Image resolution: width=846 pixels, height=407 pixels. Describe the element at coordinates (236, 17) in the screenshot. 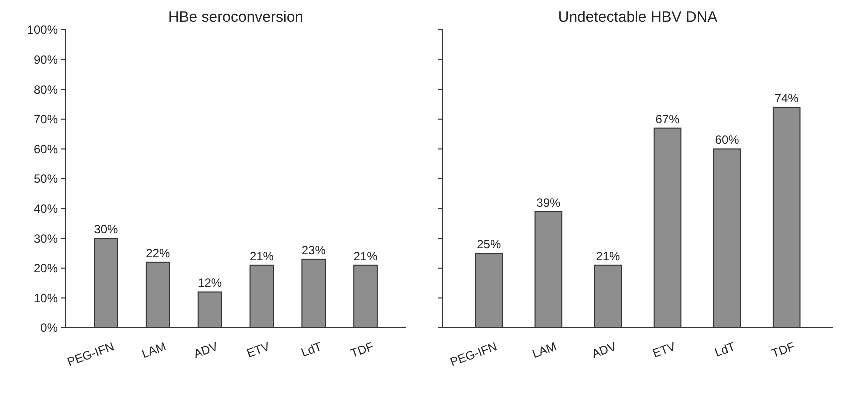

I see `chart-title: HBe seroconversion` at that location.